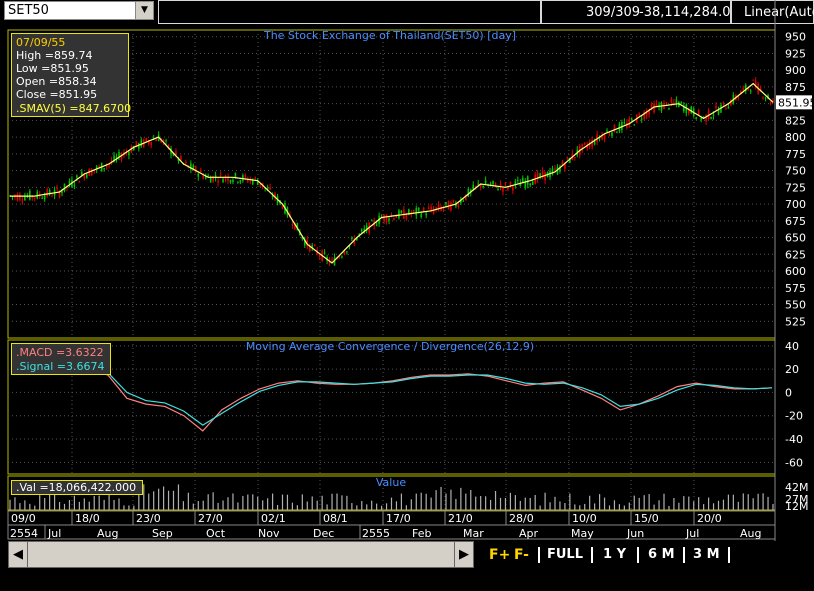 Image resolution: width=814 pixels, height=591 pixels. What do you see at coordinates (464, 554) in the screenshot?
I see `scroll-right-icon: ▶` at bounding box center [464, 554].